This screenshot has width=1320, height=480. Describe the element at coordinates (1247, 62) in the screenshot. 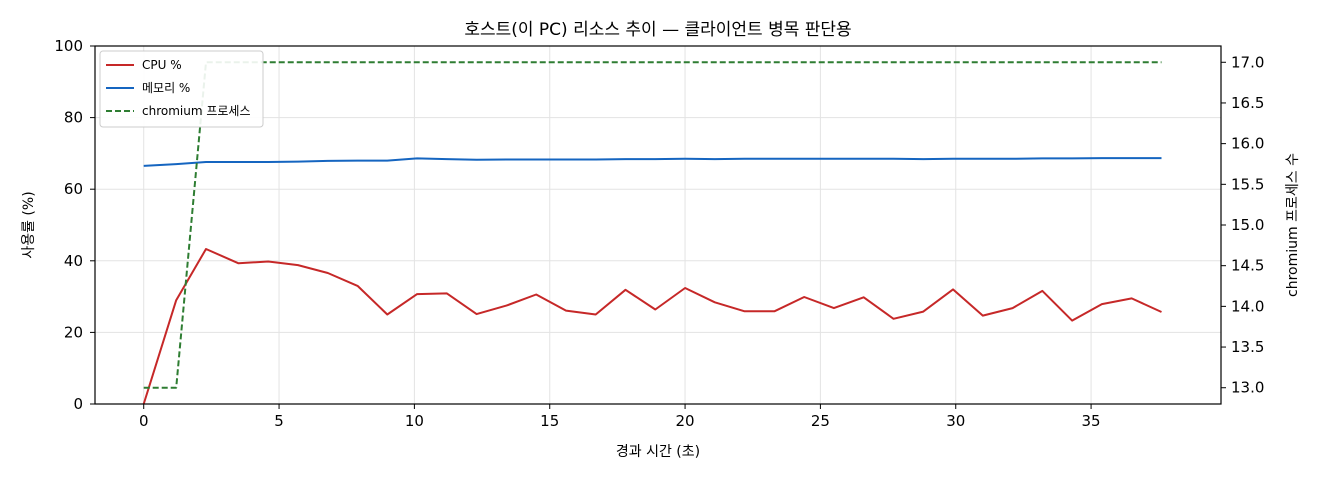

I see `y2-tick-label: 17.0` at that location.